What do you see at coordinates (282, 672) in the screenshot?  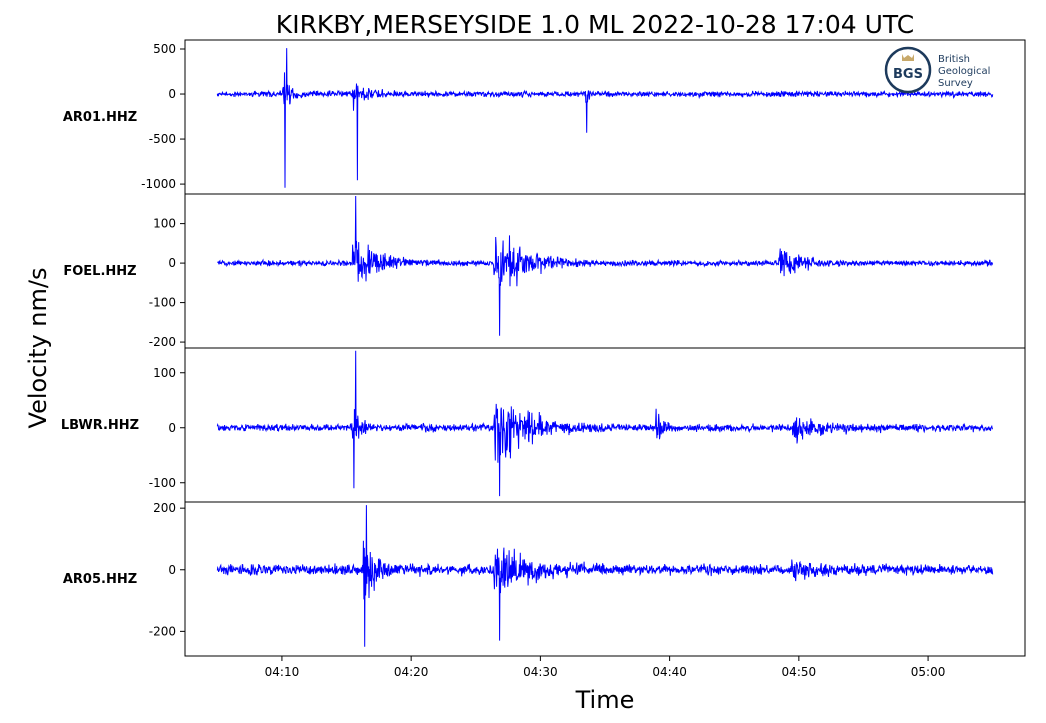 I see `x-tick-label: 04:10` at bounding box center [282, 672].